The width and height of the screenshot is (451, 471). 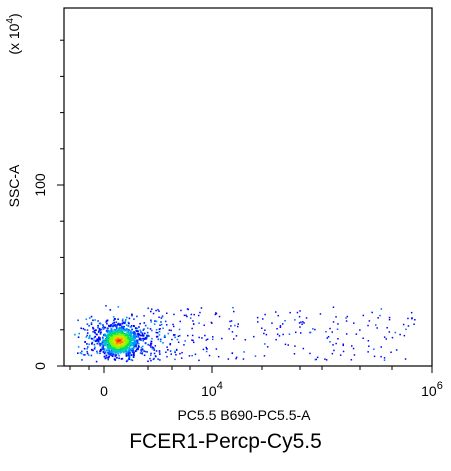 I want to click on y-tick-label-100: 100, so click(x=40, y=185).